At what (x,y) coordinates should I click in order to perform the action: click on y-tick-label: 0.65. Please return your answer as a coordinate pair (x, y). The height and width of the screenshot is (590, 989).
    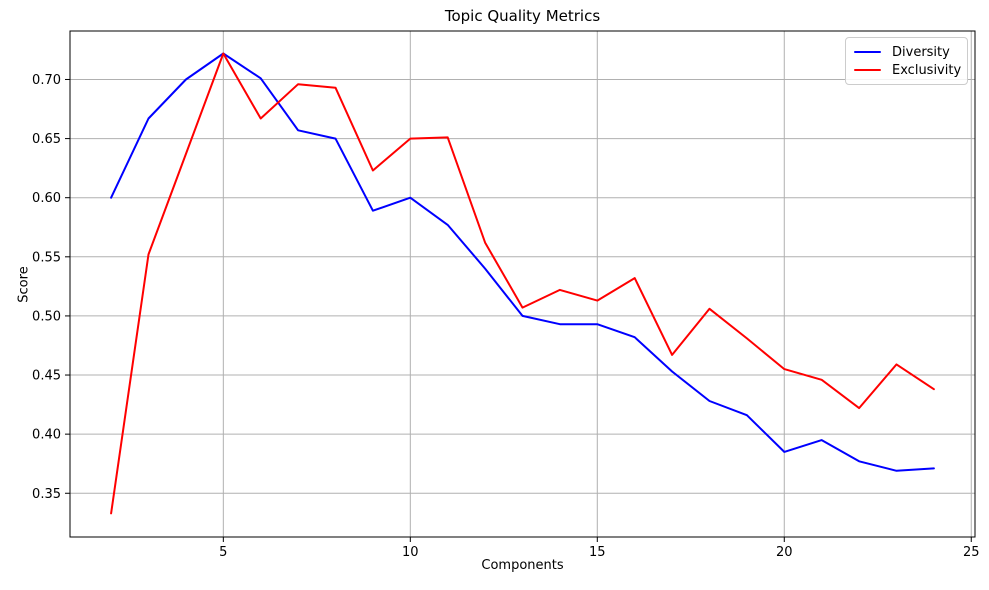
    Looking at the image, I should click on (46, 139).